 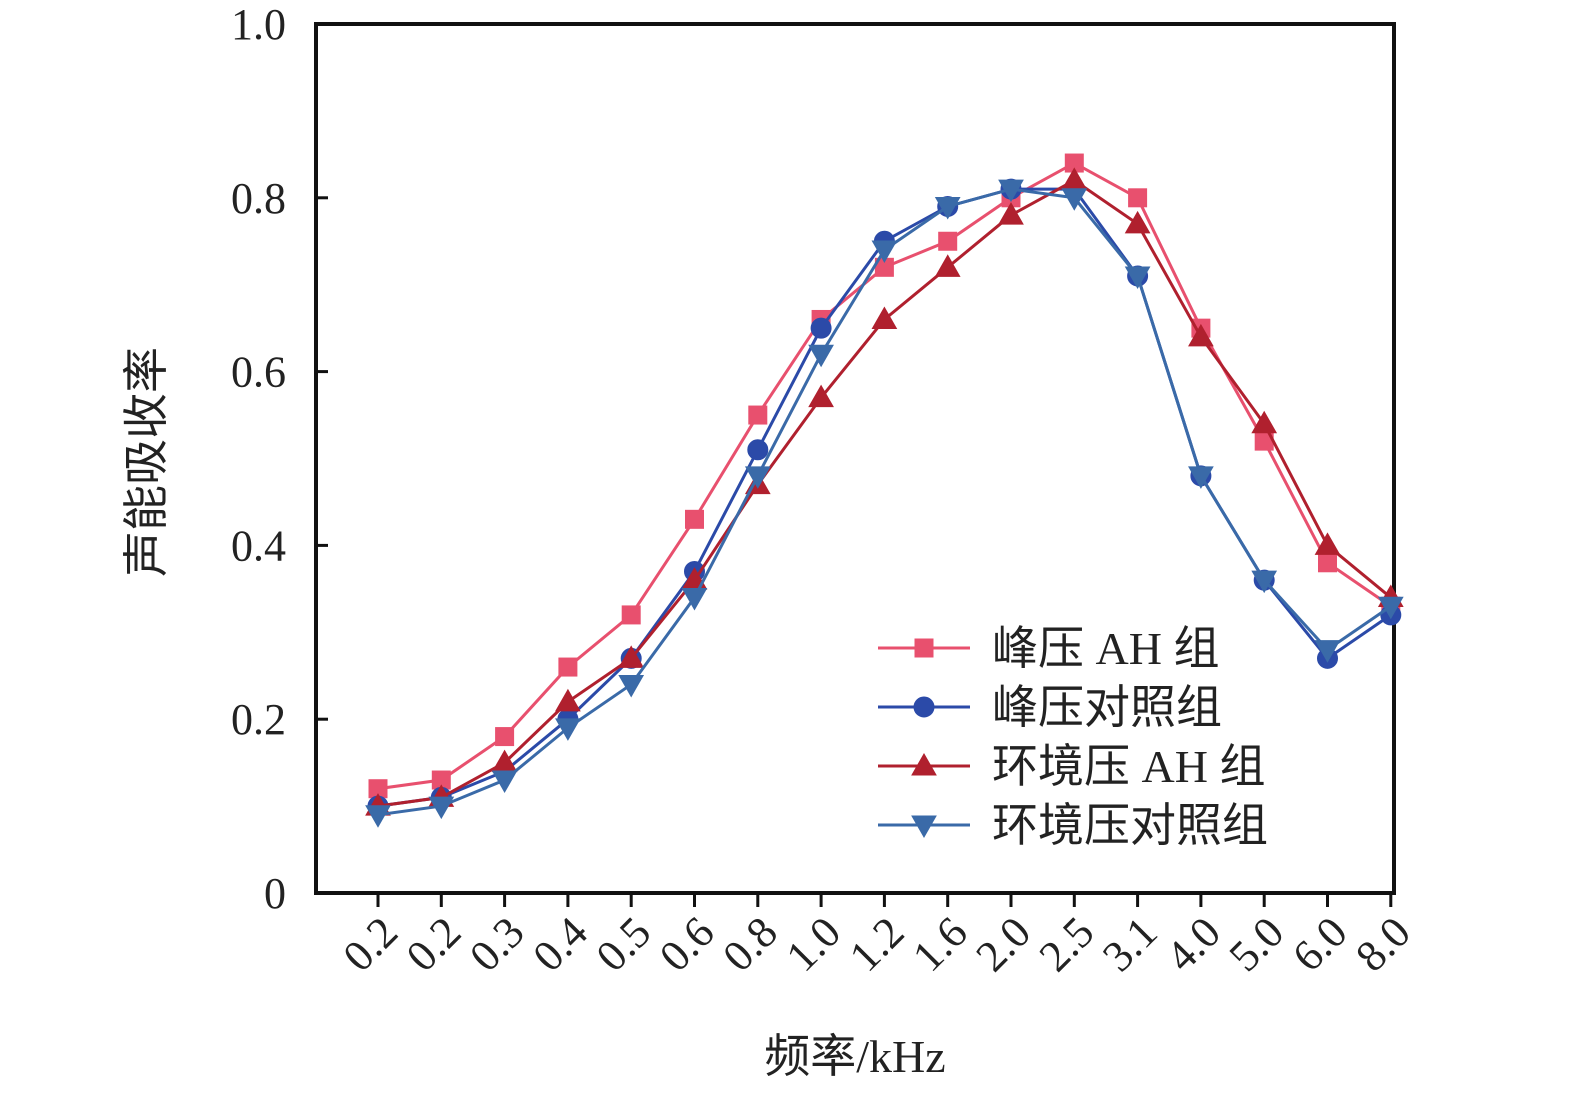 I want to click on x-tick-label: 1.2, so click(x=877, y=944).